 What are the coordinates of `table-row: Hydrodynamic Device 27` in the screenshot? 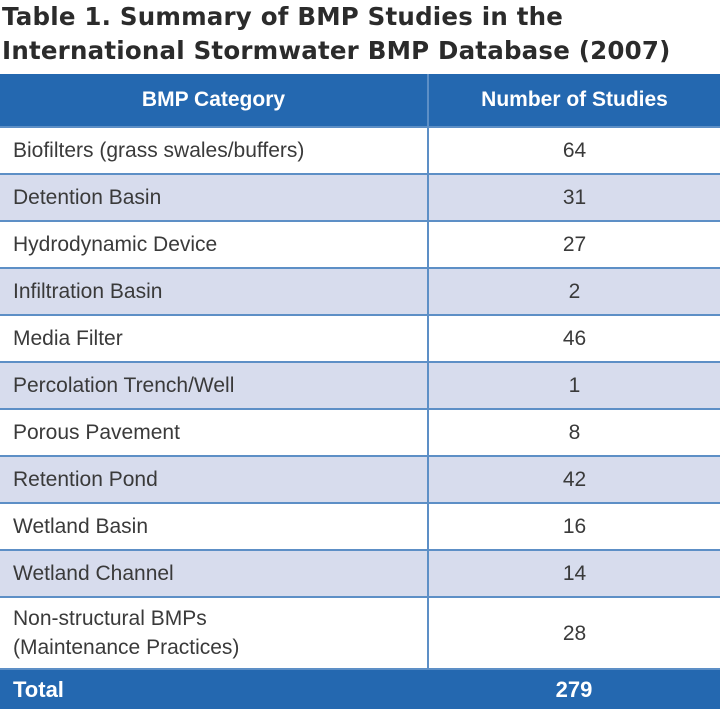 It's located at (360, 245).